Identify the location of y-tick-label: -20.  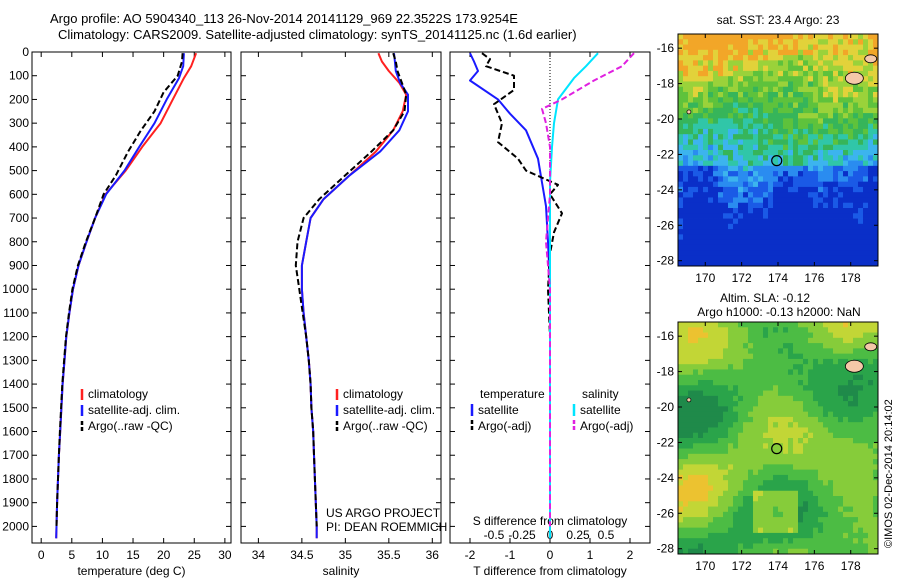
(666, 119).